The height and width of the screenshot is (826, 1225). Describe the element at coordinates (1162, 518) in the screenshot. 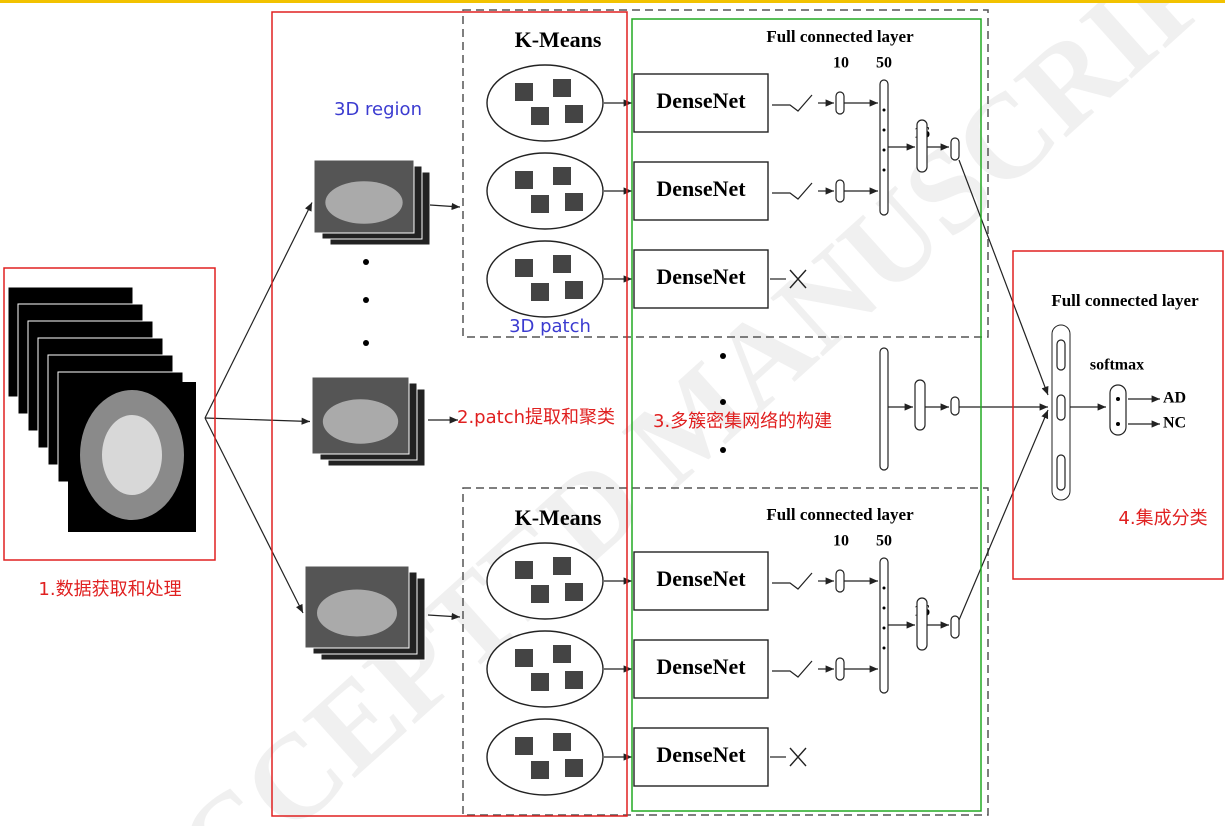

I see `step-label: 4.集成分类` at that location.